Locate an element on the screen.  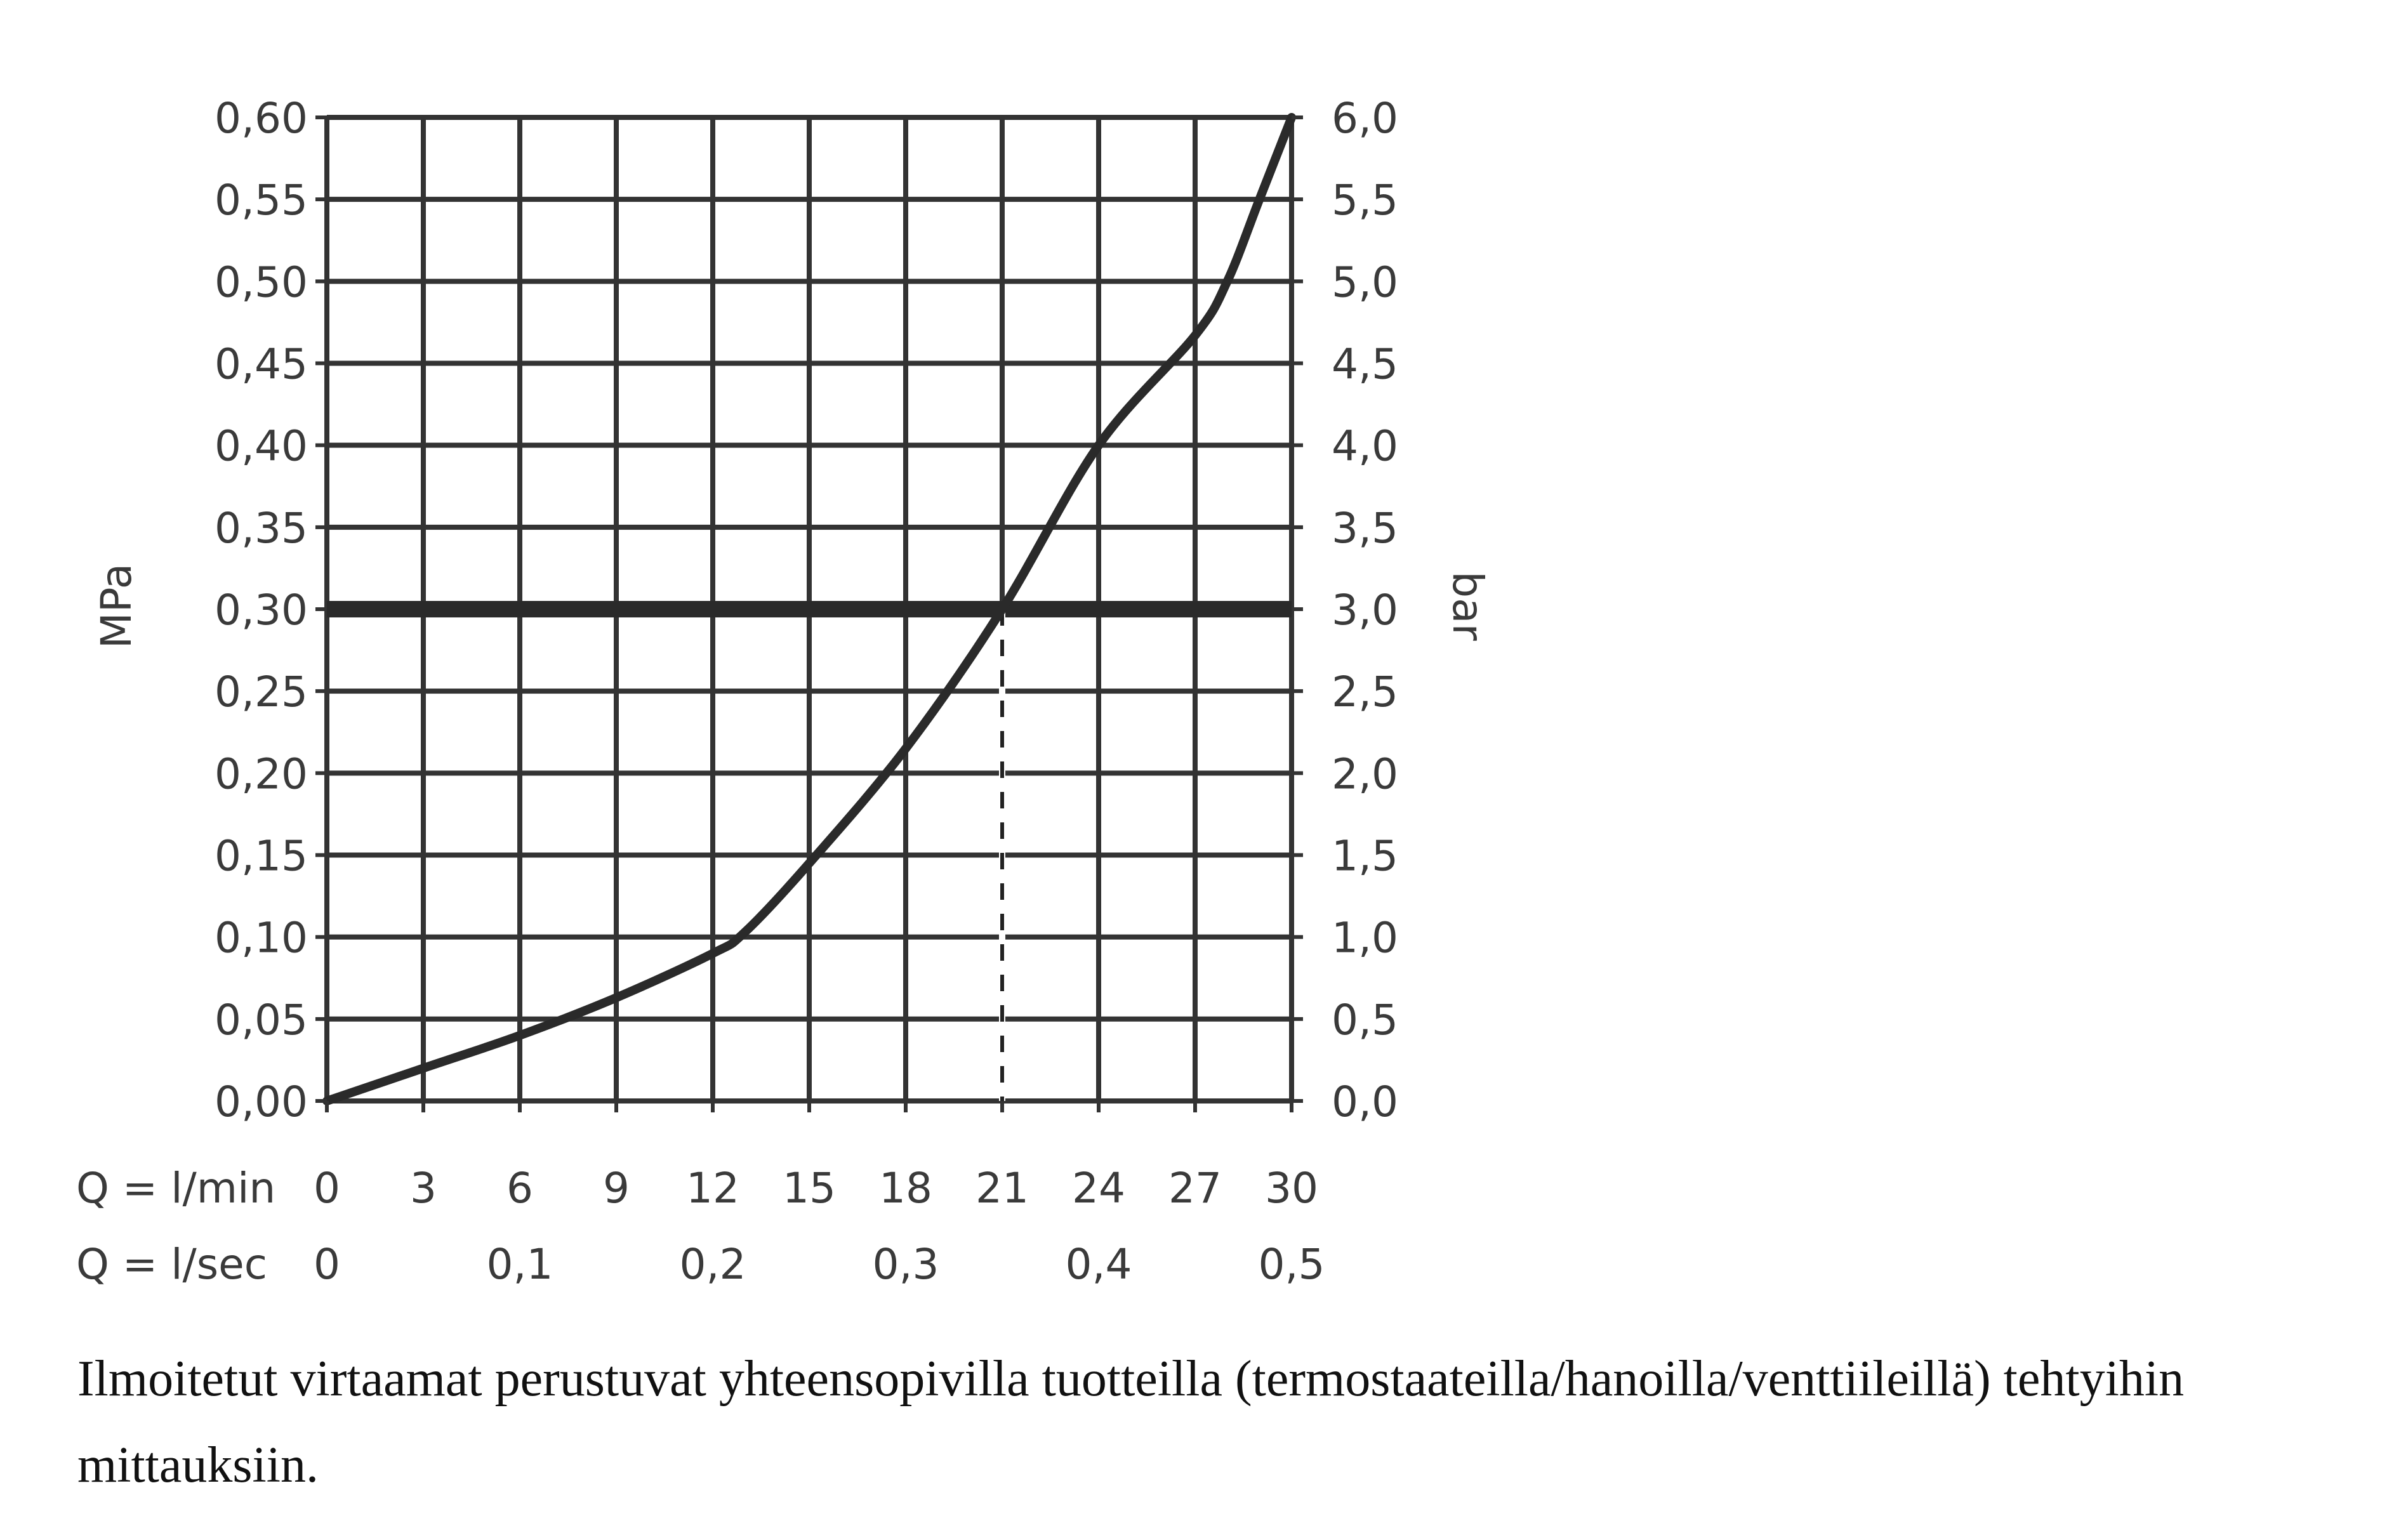
y-right-tick-label: 2,5 is located at coordinates (1365, 692).